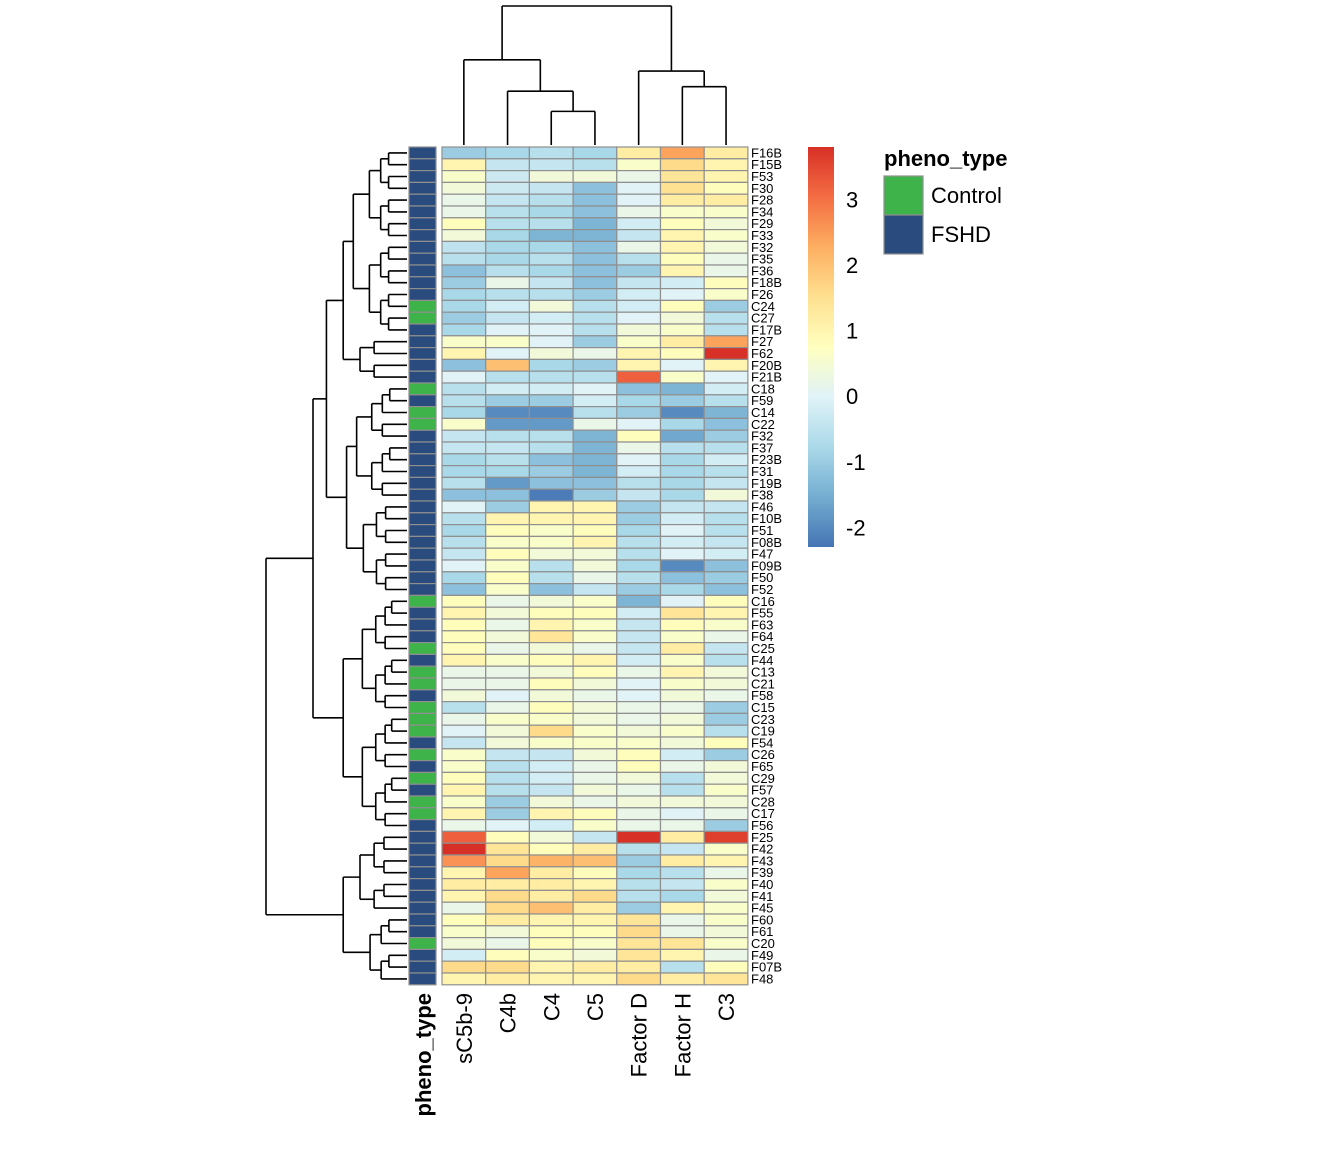  Describe the element at coordinates (852, 265) in the screenshot. I see `color-bar-tick: 2` at that location.